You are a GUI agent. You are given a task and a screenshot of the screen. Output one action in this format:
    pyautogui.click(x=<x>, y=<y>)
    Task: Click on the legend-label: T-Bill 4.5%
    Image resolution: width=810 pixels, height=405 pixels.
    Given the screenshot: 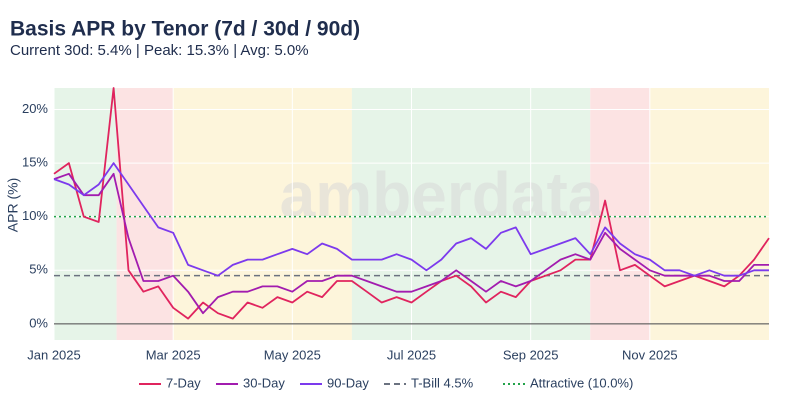 What is the action you would take?
    pyautogui.click(x=442, y=382)
    